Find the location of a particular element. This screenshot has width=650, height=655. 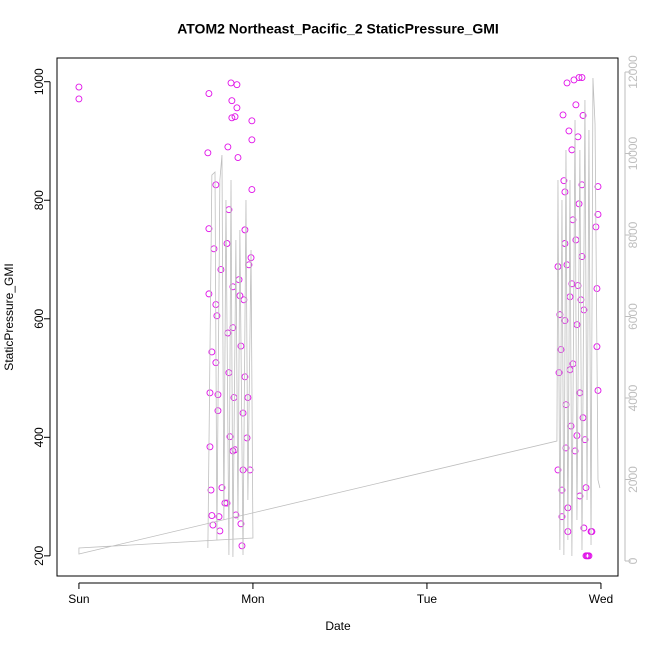

x-tick-label: Mon is located at coordinates (252, 599).